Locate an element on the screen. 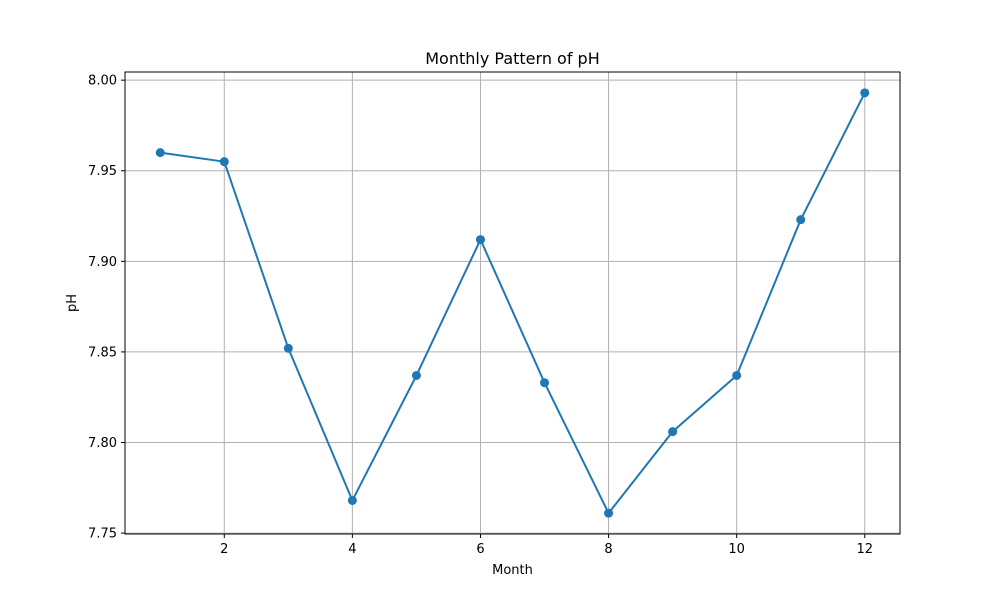 Image resolution: width=1000 pixels, height=604 pixels. x-tick-label: 8 is located at coordinates (608, 549).